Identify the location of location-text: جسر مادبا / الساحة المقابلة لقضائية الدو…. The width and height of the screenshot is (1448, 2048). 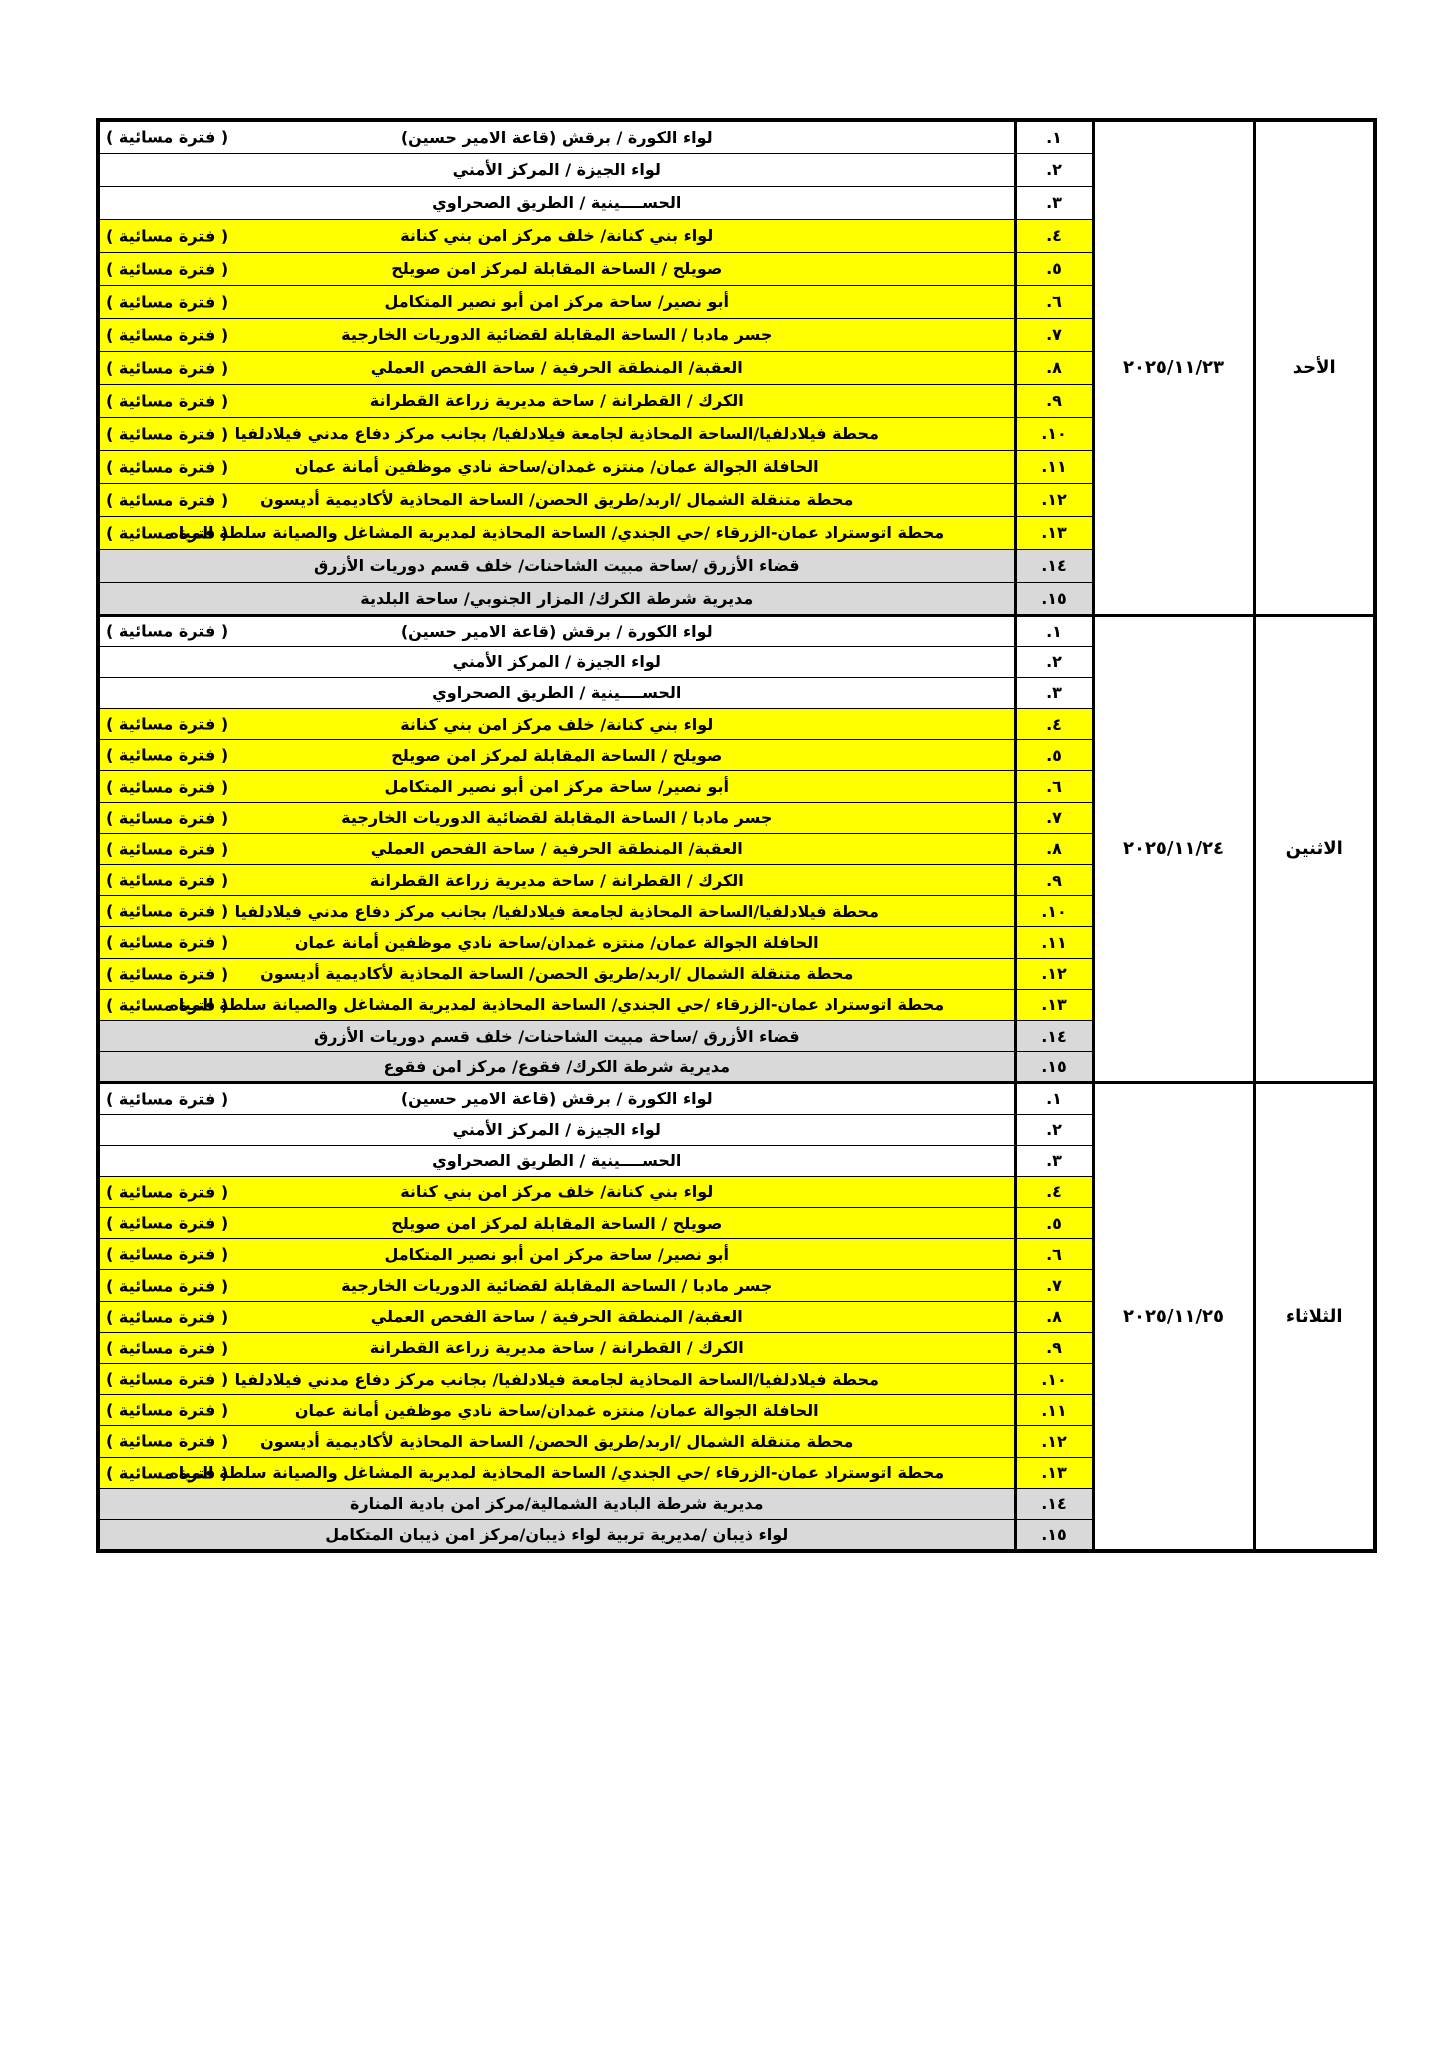
(557, 1286).